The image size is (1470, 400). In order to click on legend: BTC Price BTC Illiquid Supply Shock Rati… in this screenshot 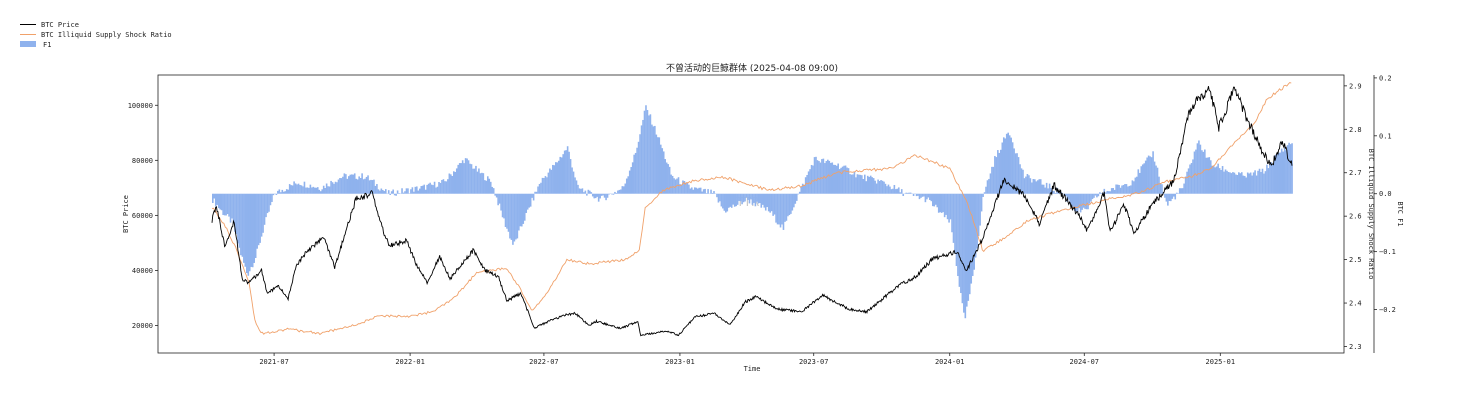, I will do `click(96, 35)`.